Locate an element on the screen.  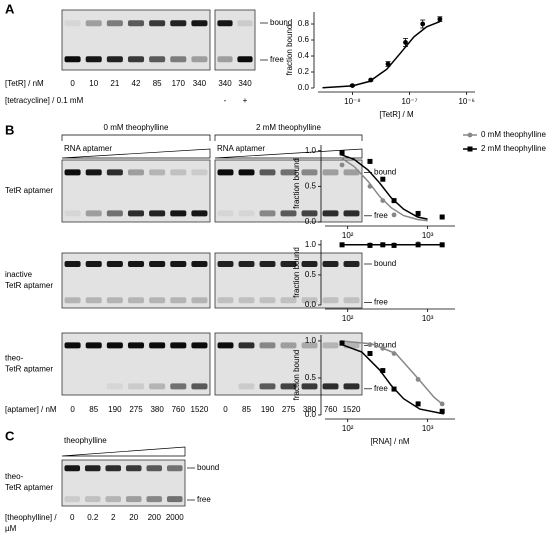
gel is located at coordinates (123, 483).